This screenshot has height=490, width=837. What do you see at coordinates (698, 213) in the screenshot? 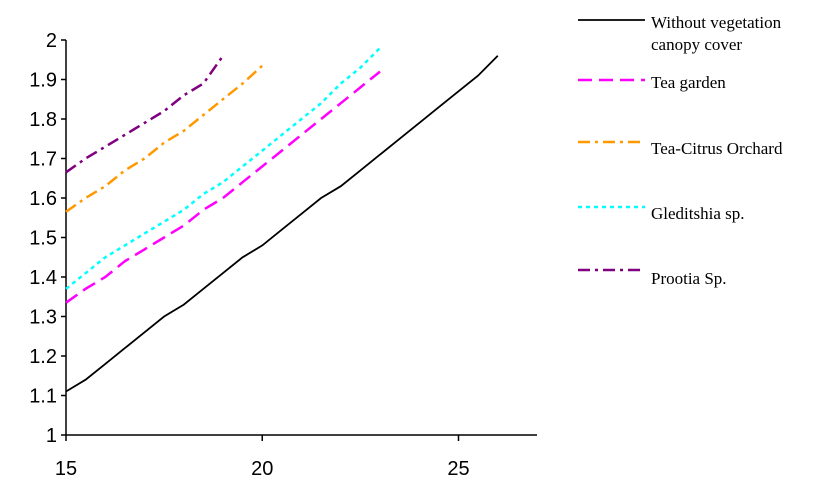
I see `legend-label: Gleditshia sp.` at bounding box center [698, 213].